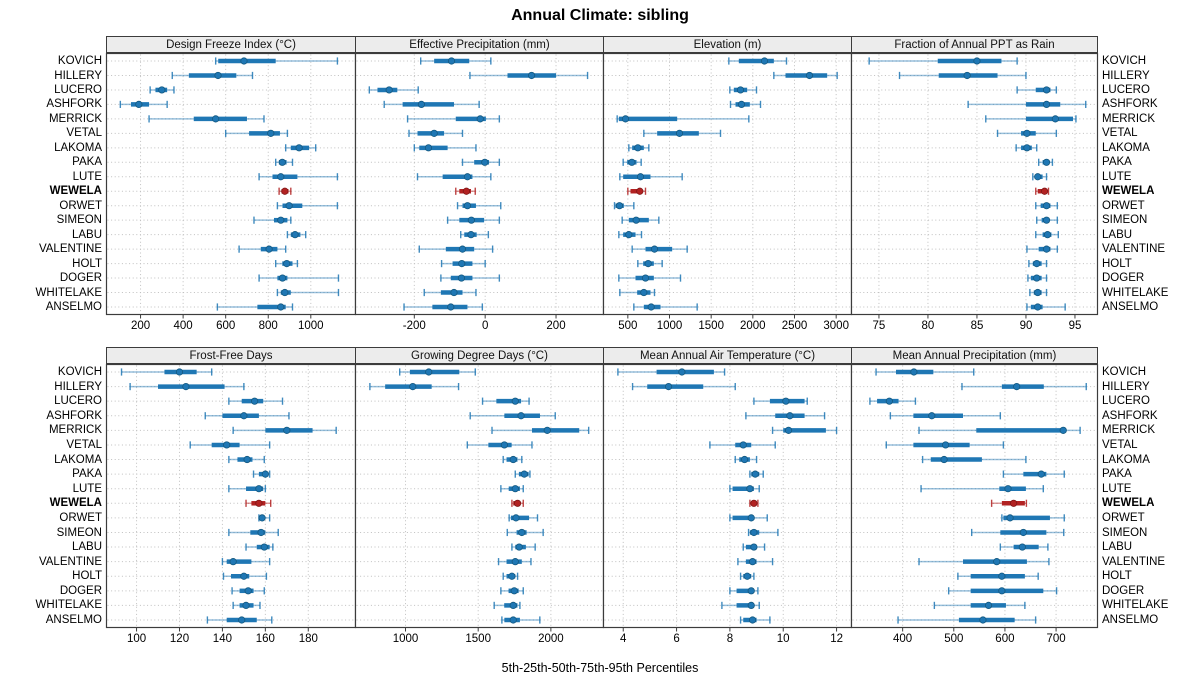 The height and width of the screenshot is (700, 1200). Describe the element at coordinates (79, 532) in the screenshot. I see `station-label-left: SIMEON` at that location.